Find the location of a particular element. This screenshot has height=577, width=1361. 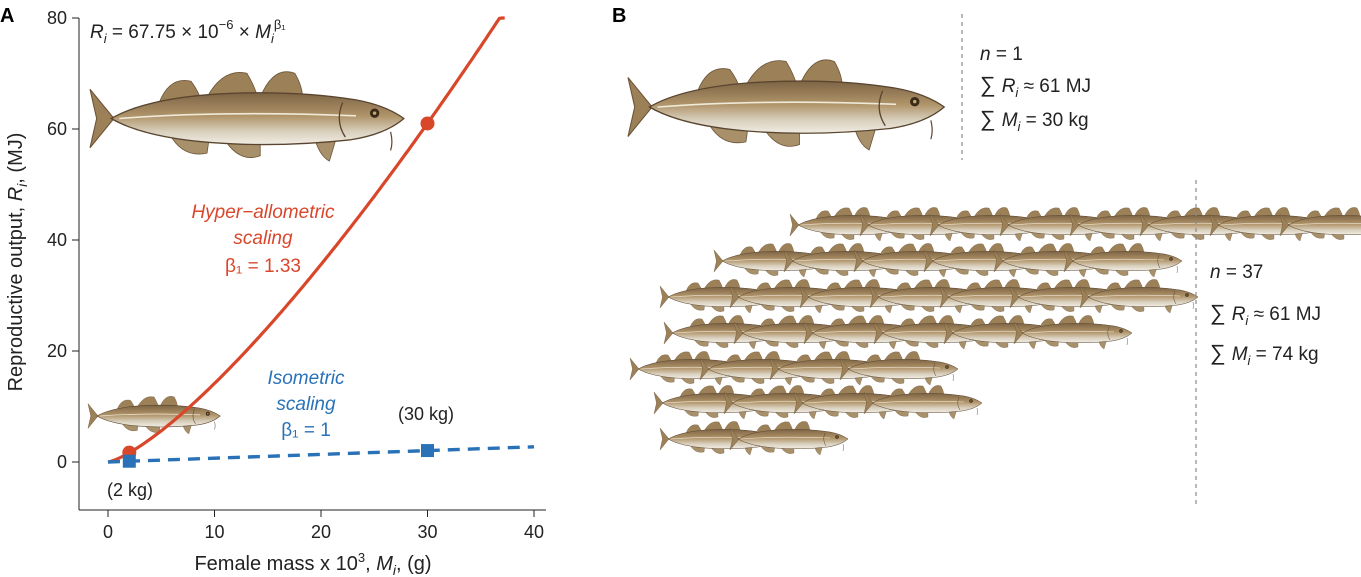

group-1-stats: n = 1 ∑ Ri ≈ 61 MJ ∑ Mi = 30 kg is located at coordinates (1035, 89).